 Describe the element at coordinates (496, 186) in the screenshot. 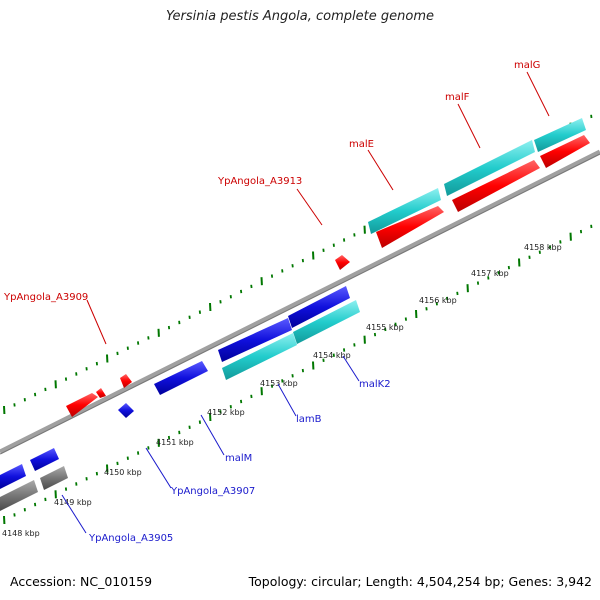

I see `gene-malF-red` at that location.